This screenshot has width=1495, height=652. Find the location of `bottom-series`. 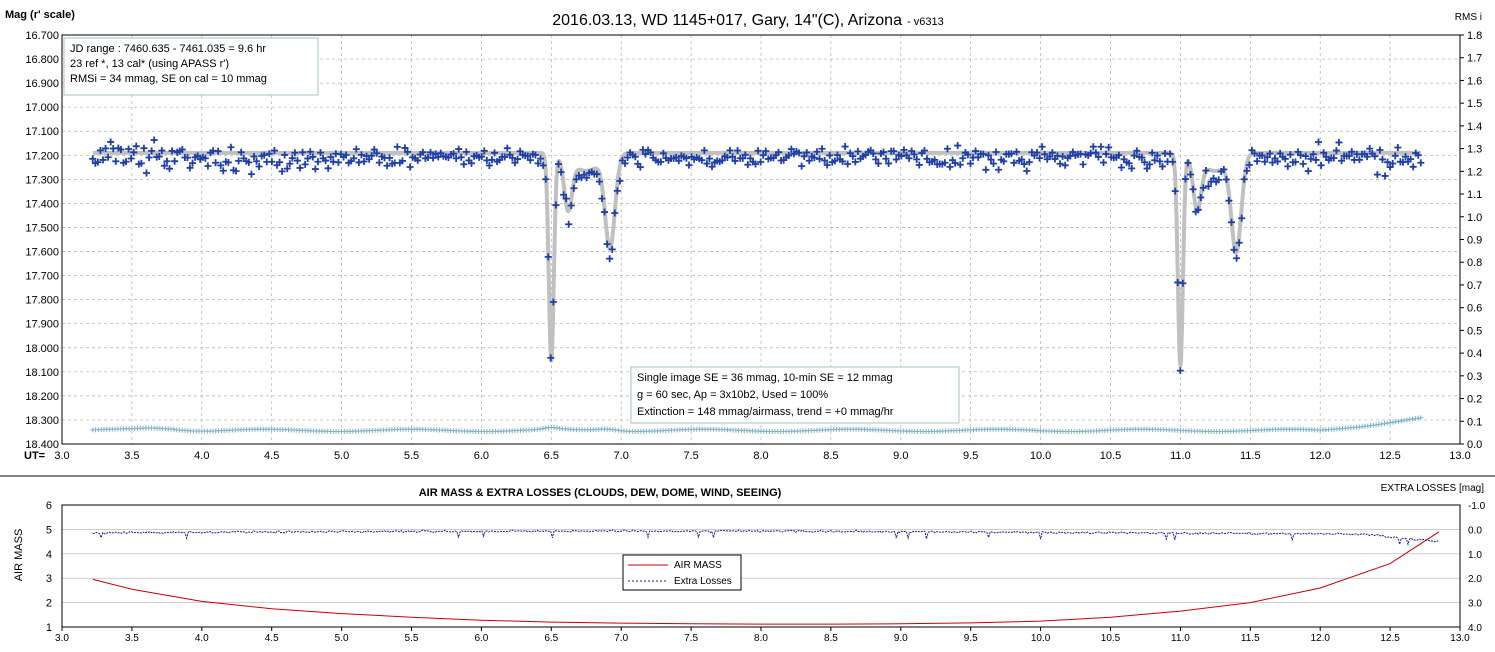

bottom-series is located at coordinates (766, 577).